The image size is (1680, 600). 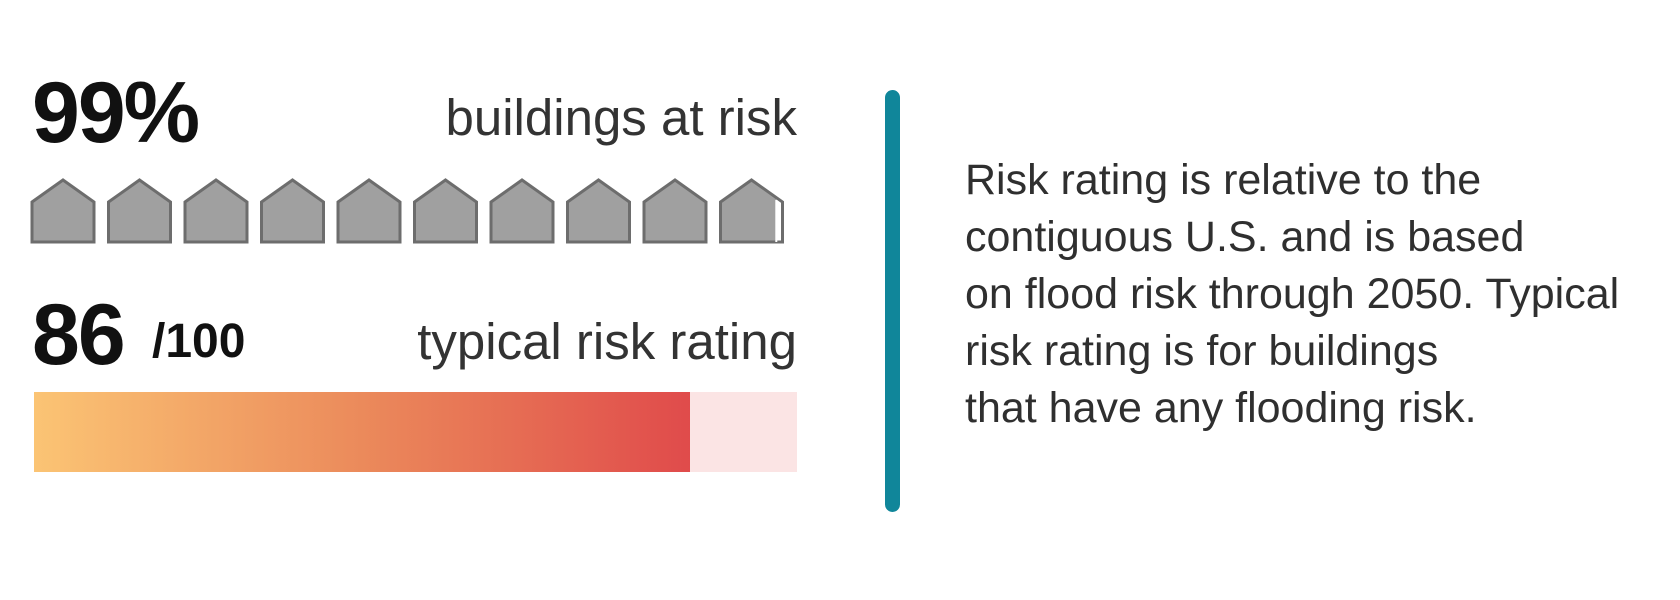 I want to click on risk-rating-bar, so click(x=415, y=432).